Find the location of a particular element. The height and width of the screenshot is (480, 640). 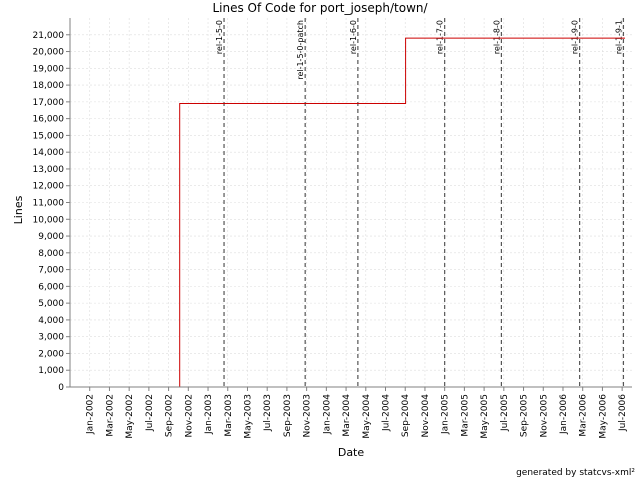

x-tick-label: Nov-2003 is located at coordinates (308, 415).